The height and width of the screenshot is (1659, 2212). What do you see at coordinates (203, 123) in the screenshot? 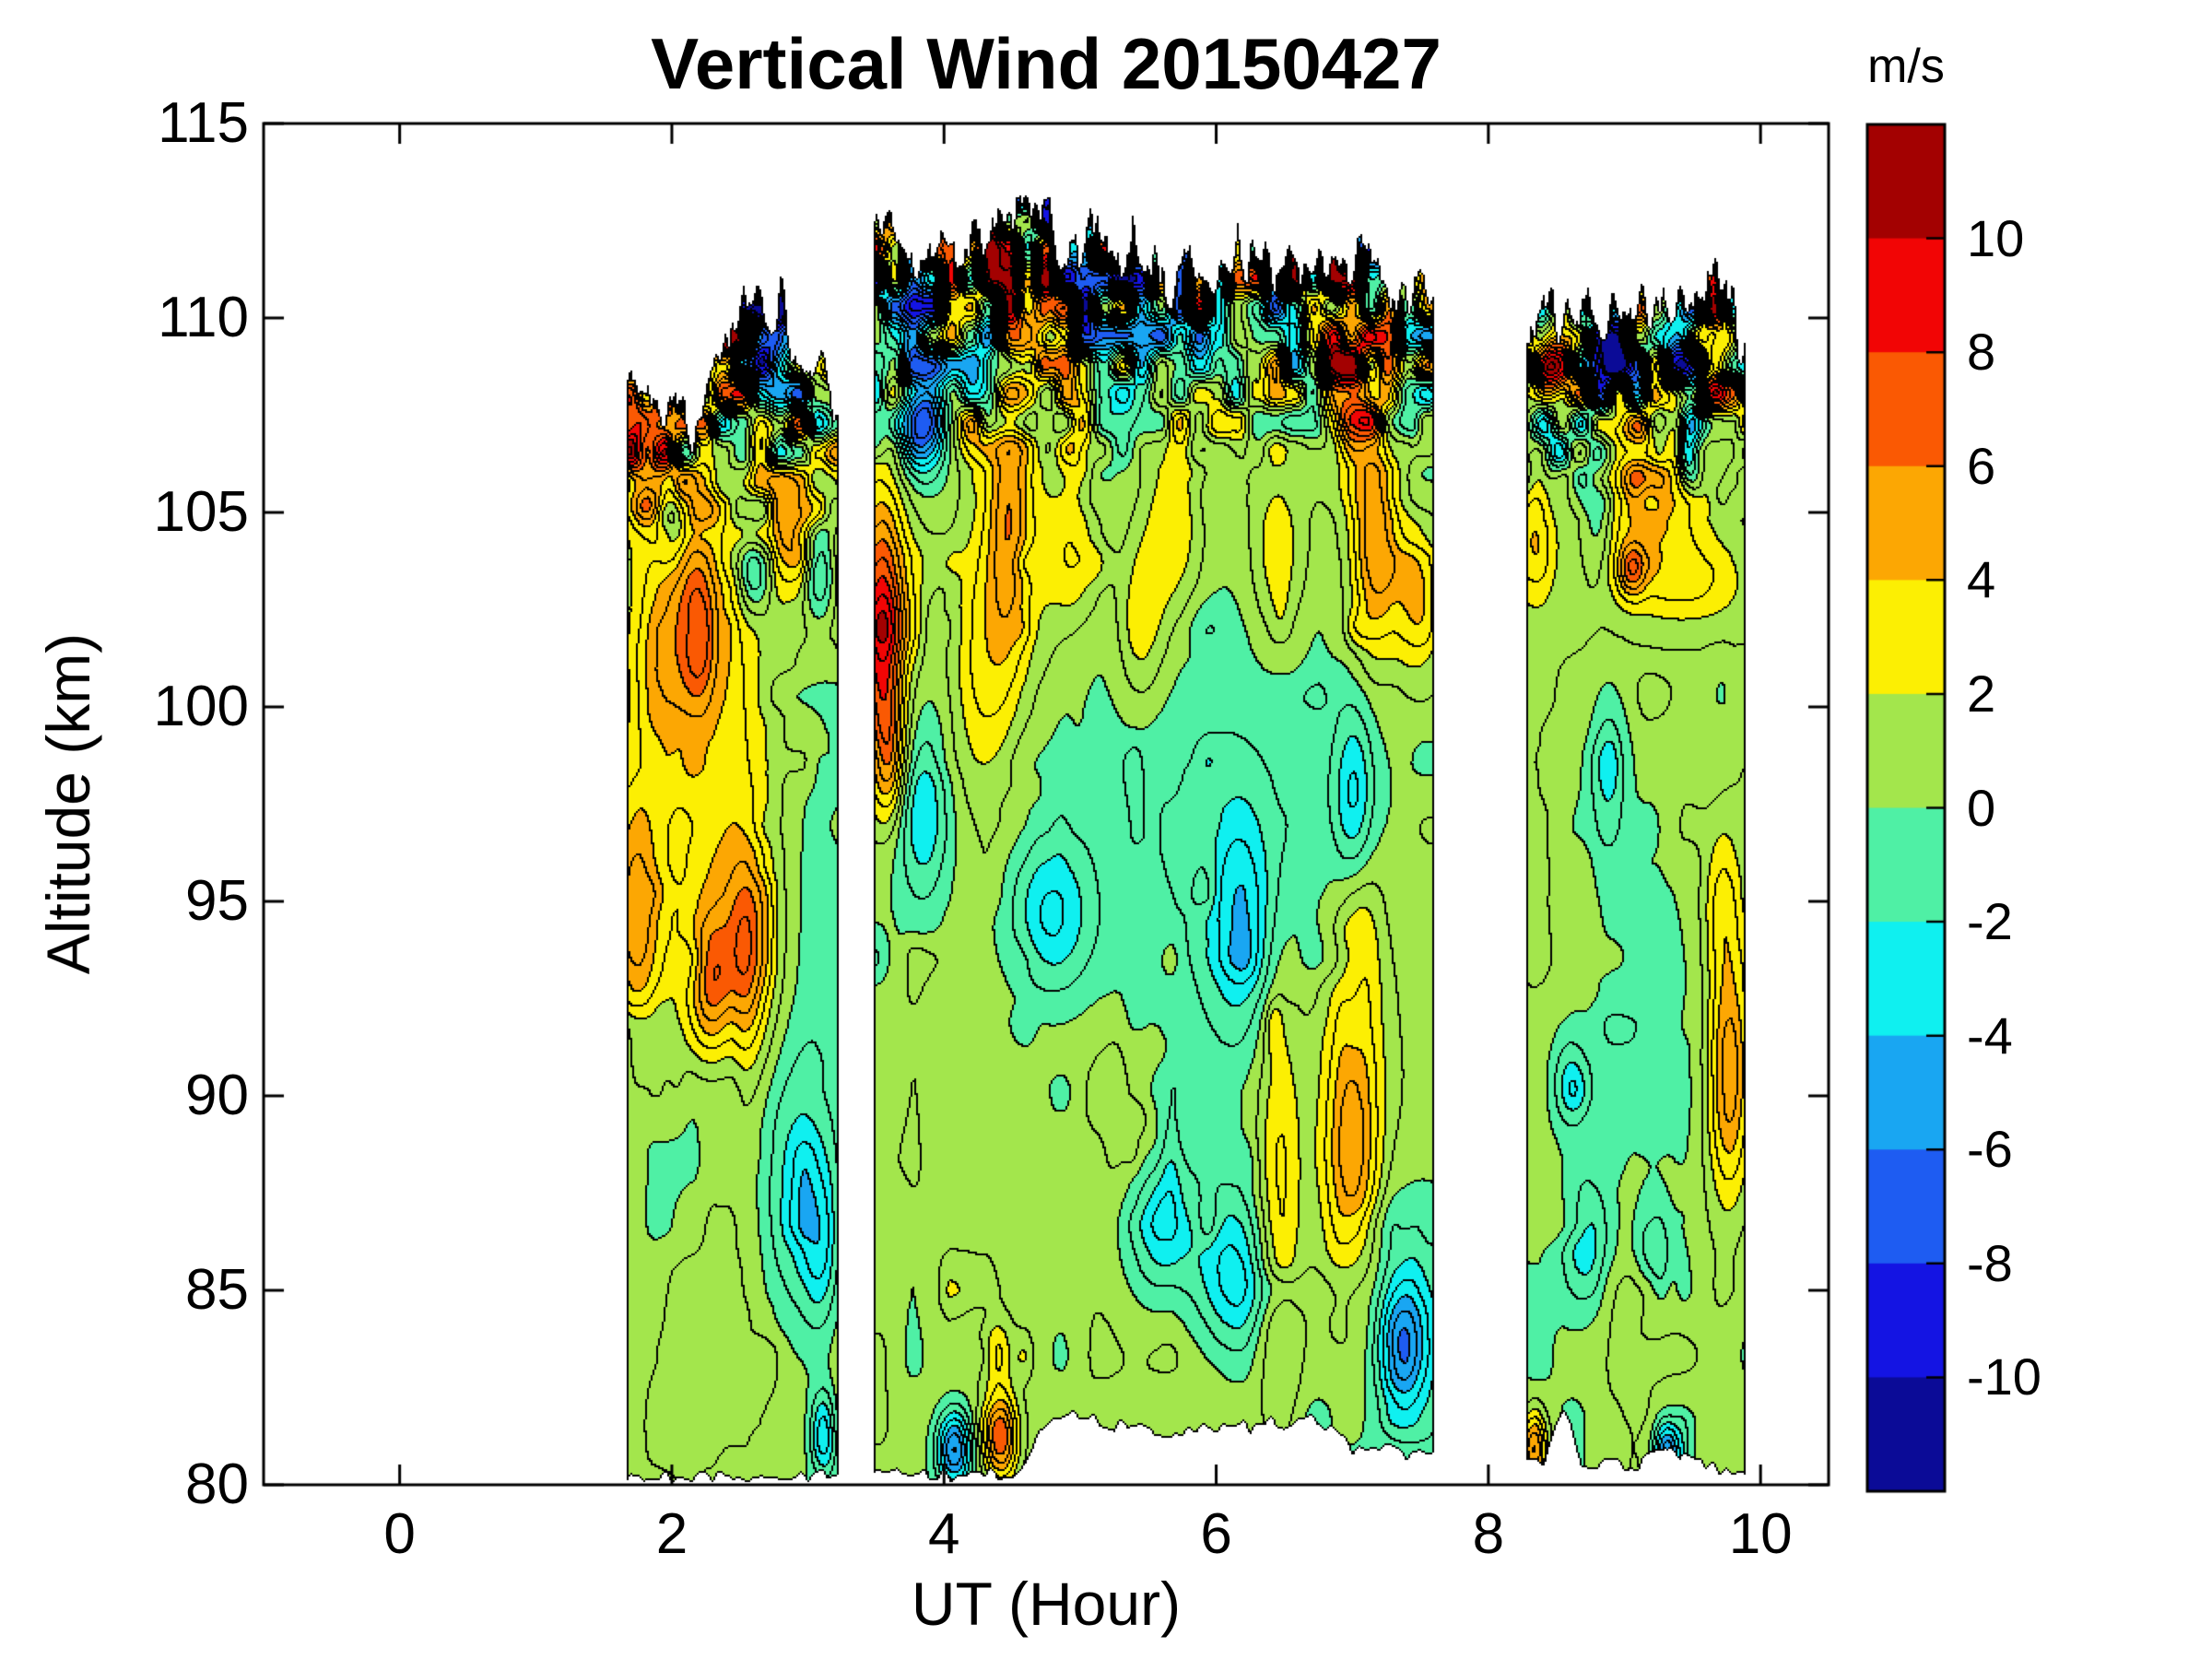
I see `y-tick-label-115: 115` at bounding box center [203, 123].